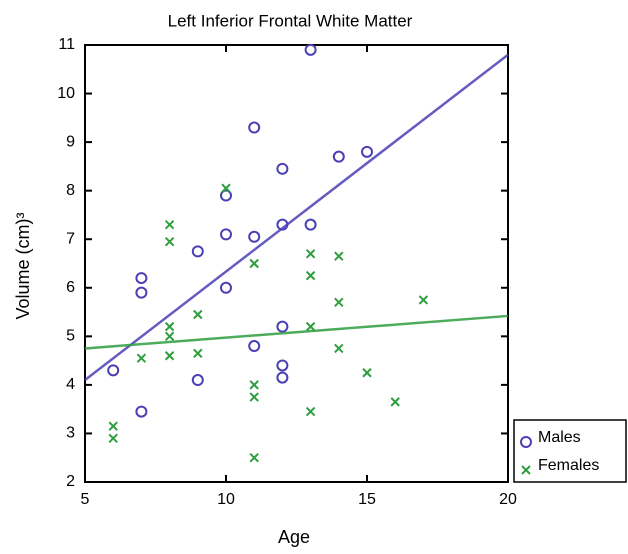 This screenshot has height=554, width=628. What do you see at coordinates (559, 437) in the screenshot?
I see `legend-label: Males` at bounding box center [559, 437].